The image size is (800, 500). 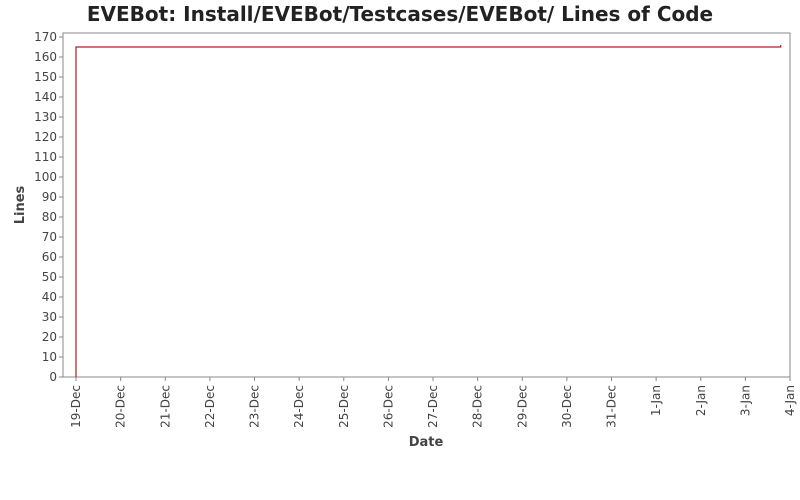 What do you see at coordinates (49, 197) in the screenshot?
I see `y-tick-label: 90` at bounding box center [49, 197].